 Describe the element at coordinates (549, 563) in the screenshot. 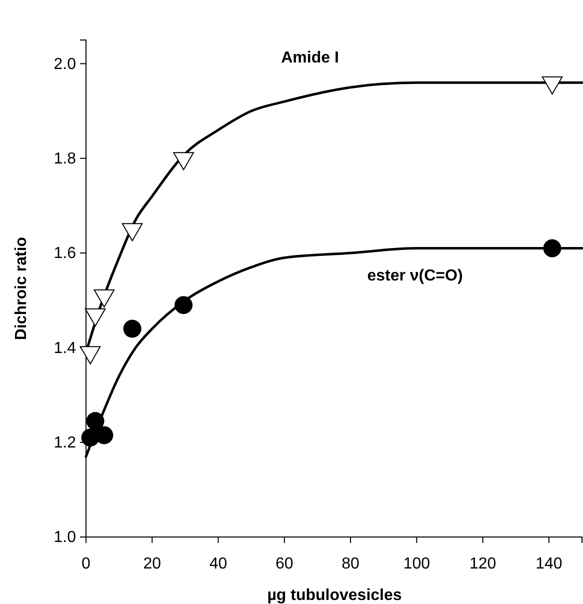

I see `x-tick-label: 140` at that location.